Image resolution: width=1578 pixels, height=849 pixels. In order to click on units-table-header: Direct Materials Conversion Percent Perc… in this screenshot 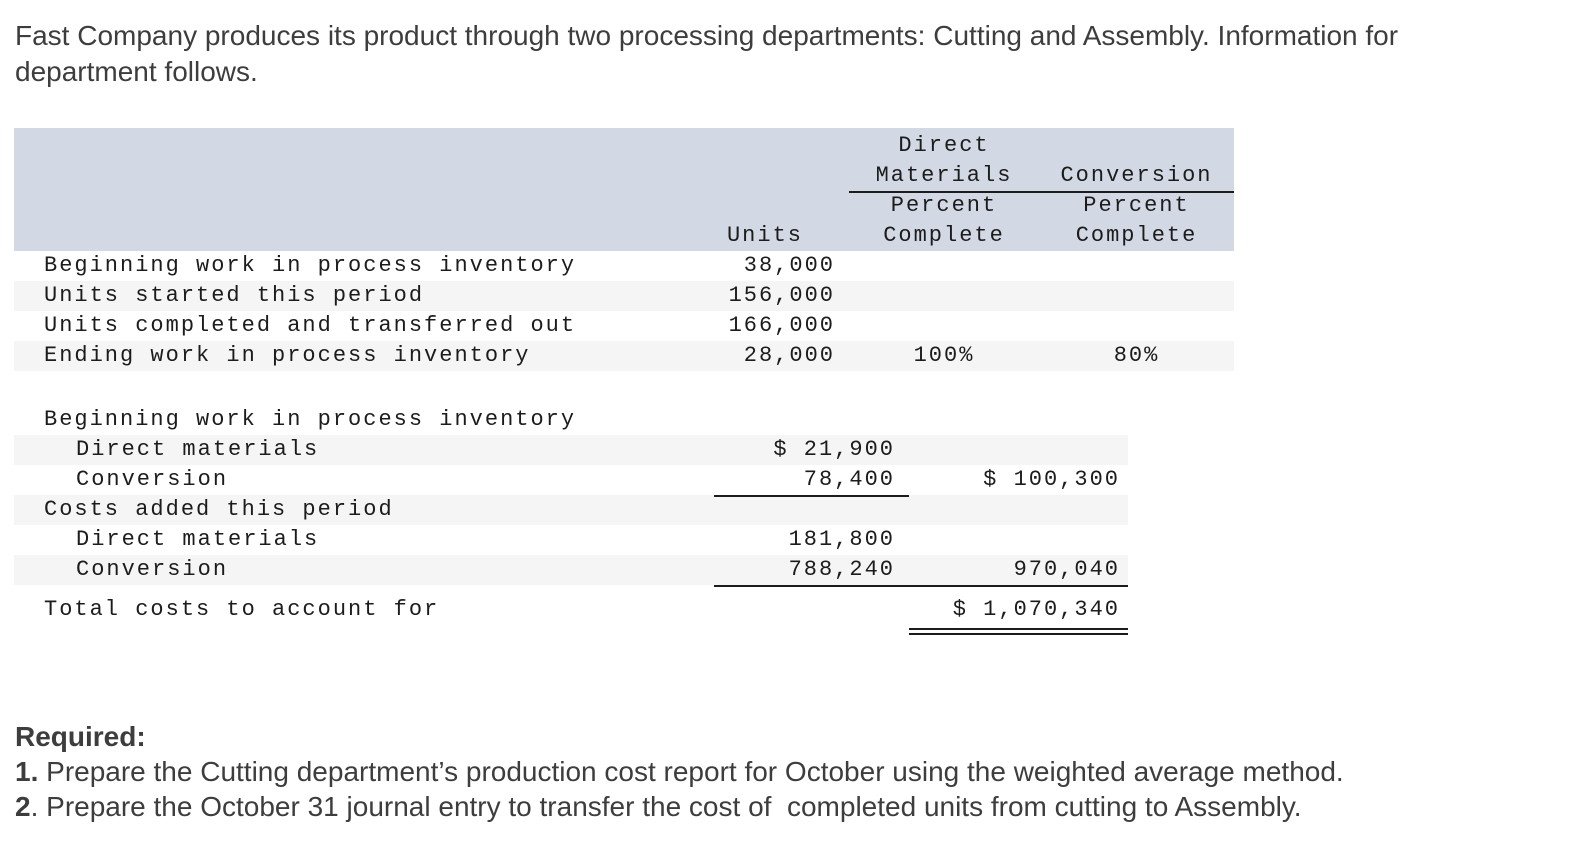, I will do `click(624, 189)`.